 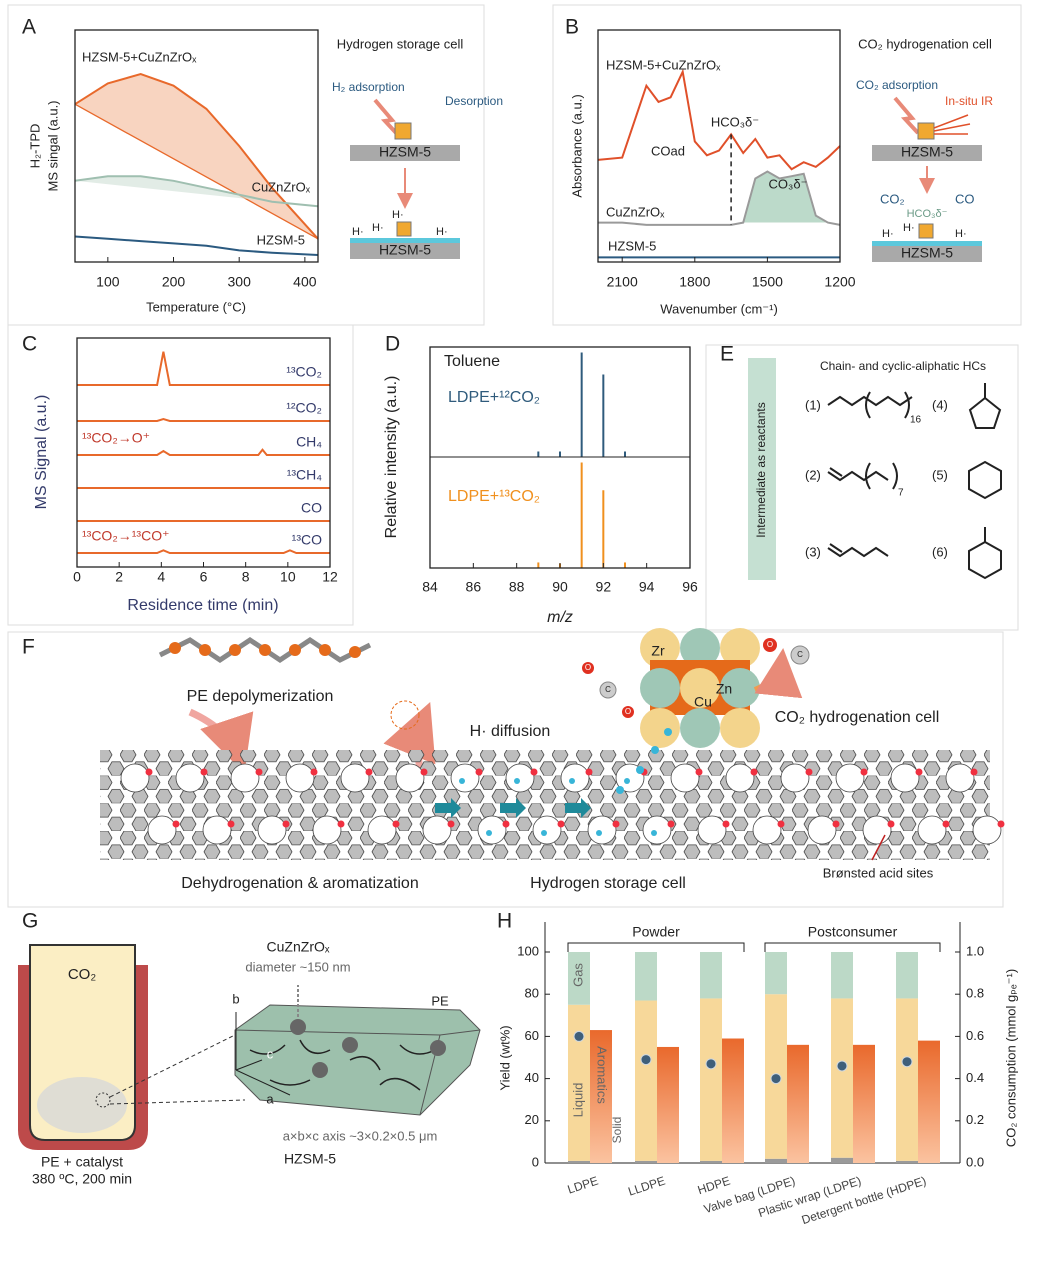 I want to click on panel-frame, so click(x=180, y=475).